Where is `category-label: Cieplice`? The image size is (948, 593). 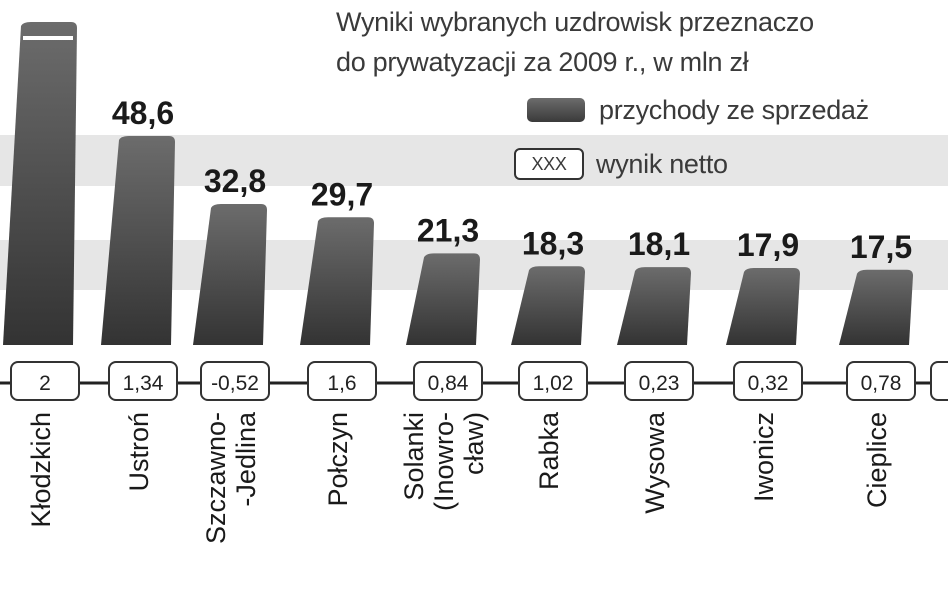
category-label: Cieplice is located at coordinates (877, 460).